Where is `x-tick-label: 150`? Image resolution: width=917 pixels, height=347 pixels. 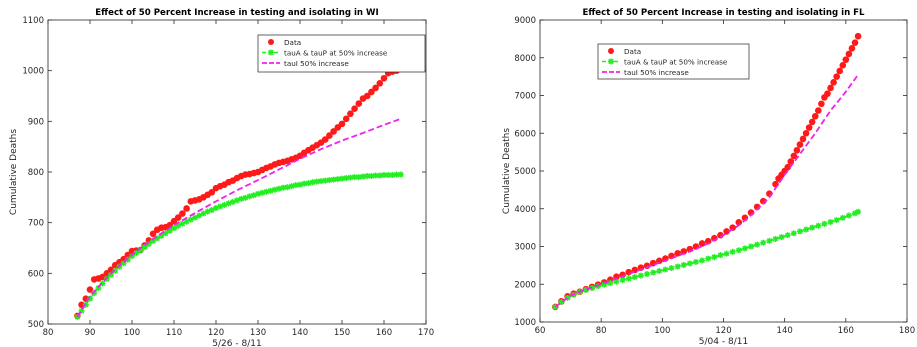 x-tick-label: 150 is located at coordinates (342, 333).